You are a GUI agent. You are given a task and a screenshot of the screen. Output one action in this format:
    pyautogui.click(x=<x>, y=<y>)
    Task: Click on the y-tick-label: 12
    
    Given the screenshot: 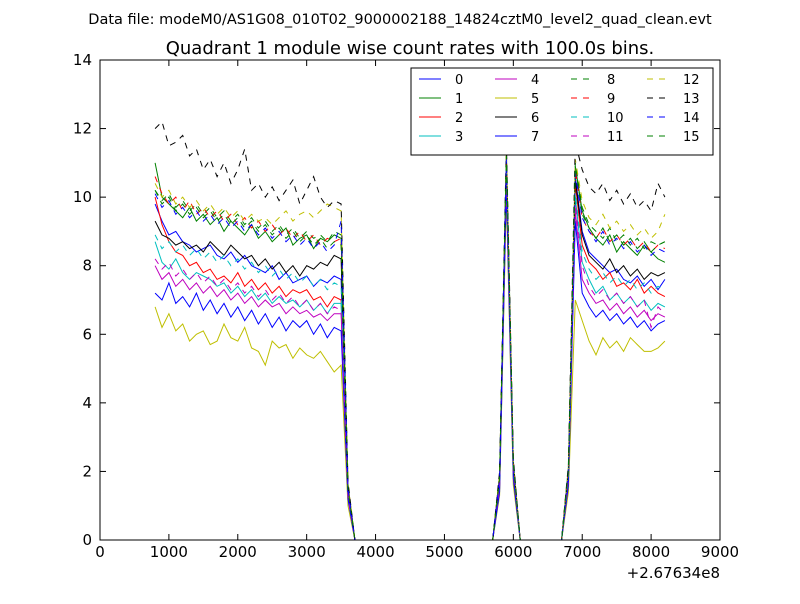 What is the action you would take?
    pyautogui.click(x=82, y=129)
    